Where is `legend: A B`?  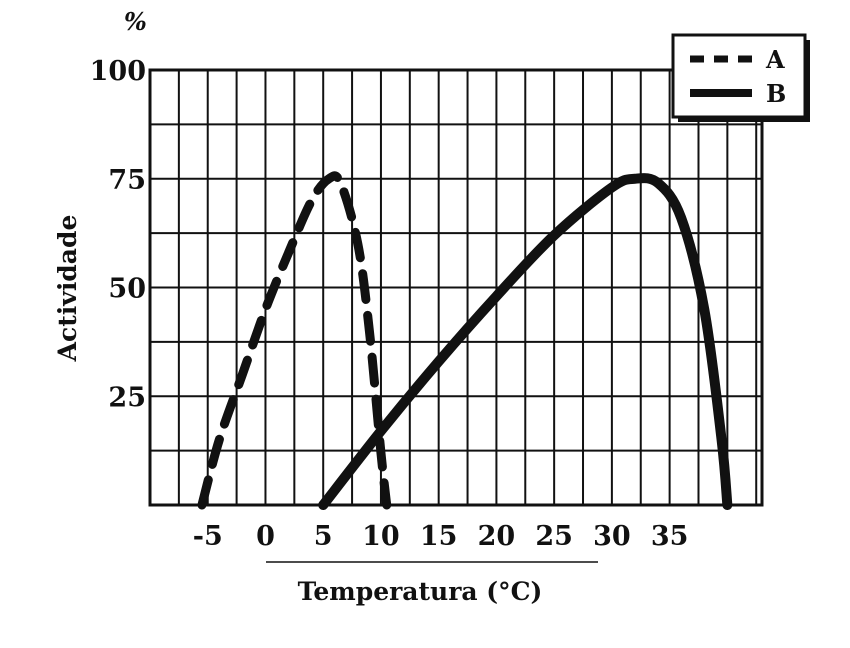 legend: A B is located at coordinates (740, 77).